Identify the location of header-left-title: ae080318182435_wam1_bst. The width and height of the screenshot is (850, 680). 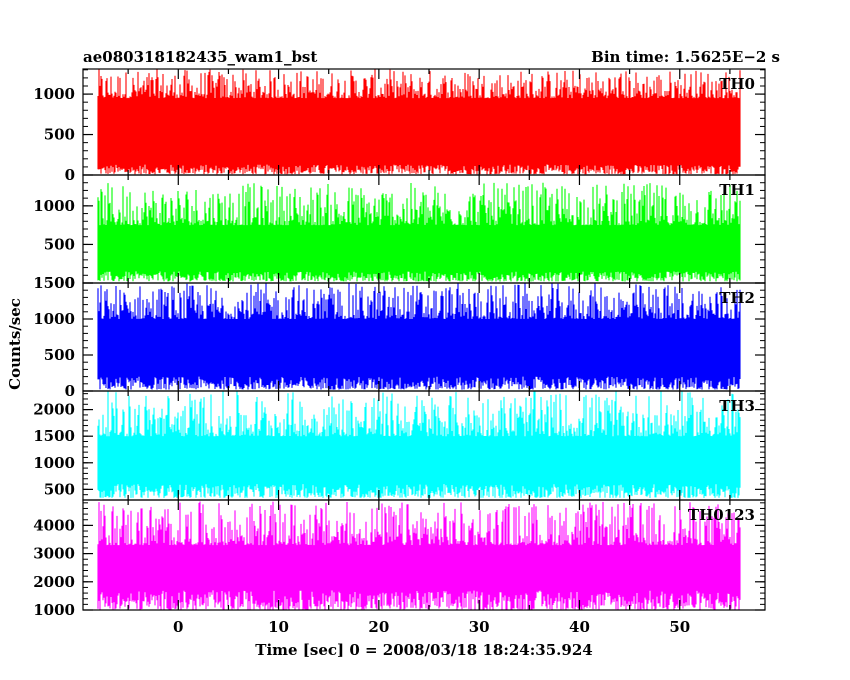
(200, 57).